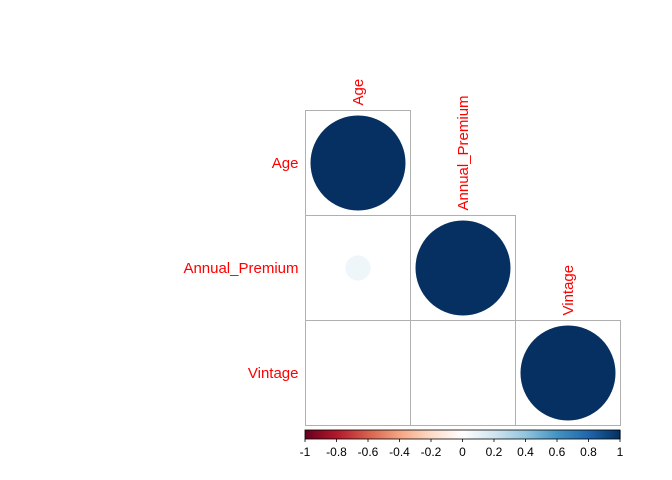 The image size is (672, 480). I want to click on colorbar-tick-label: 1, so click(620, 452).